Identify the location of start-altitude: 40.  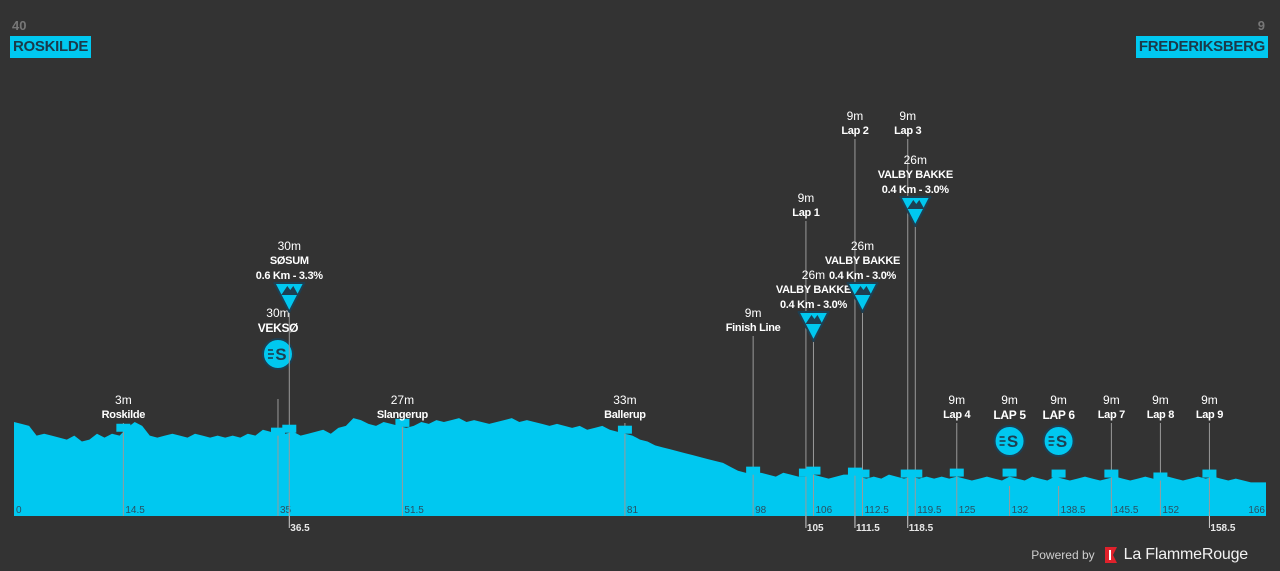
(19, 25).